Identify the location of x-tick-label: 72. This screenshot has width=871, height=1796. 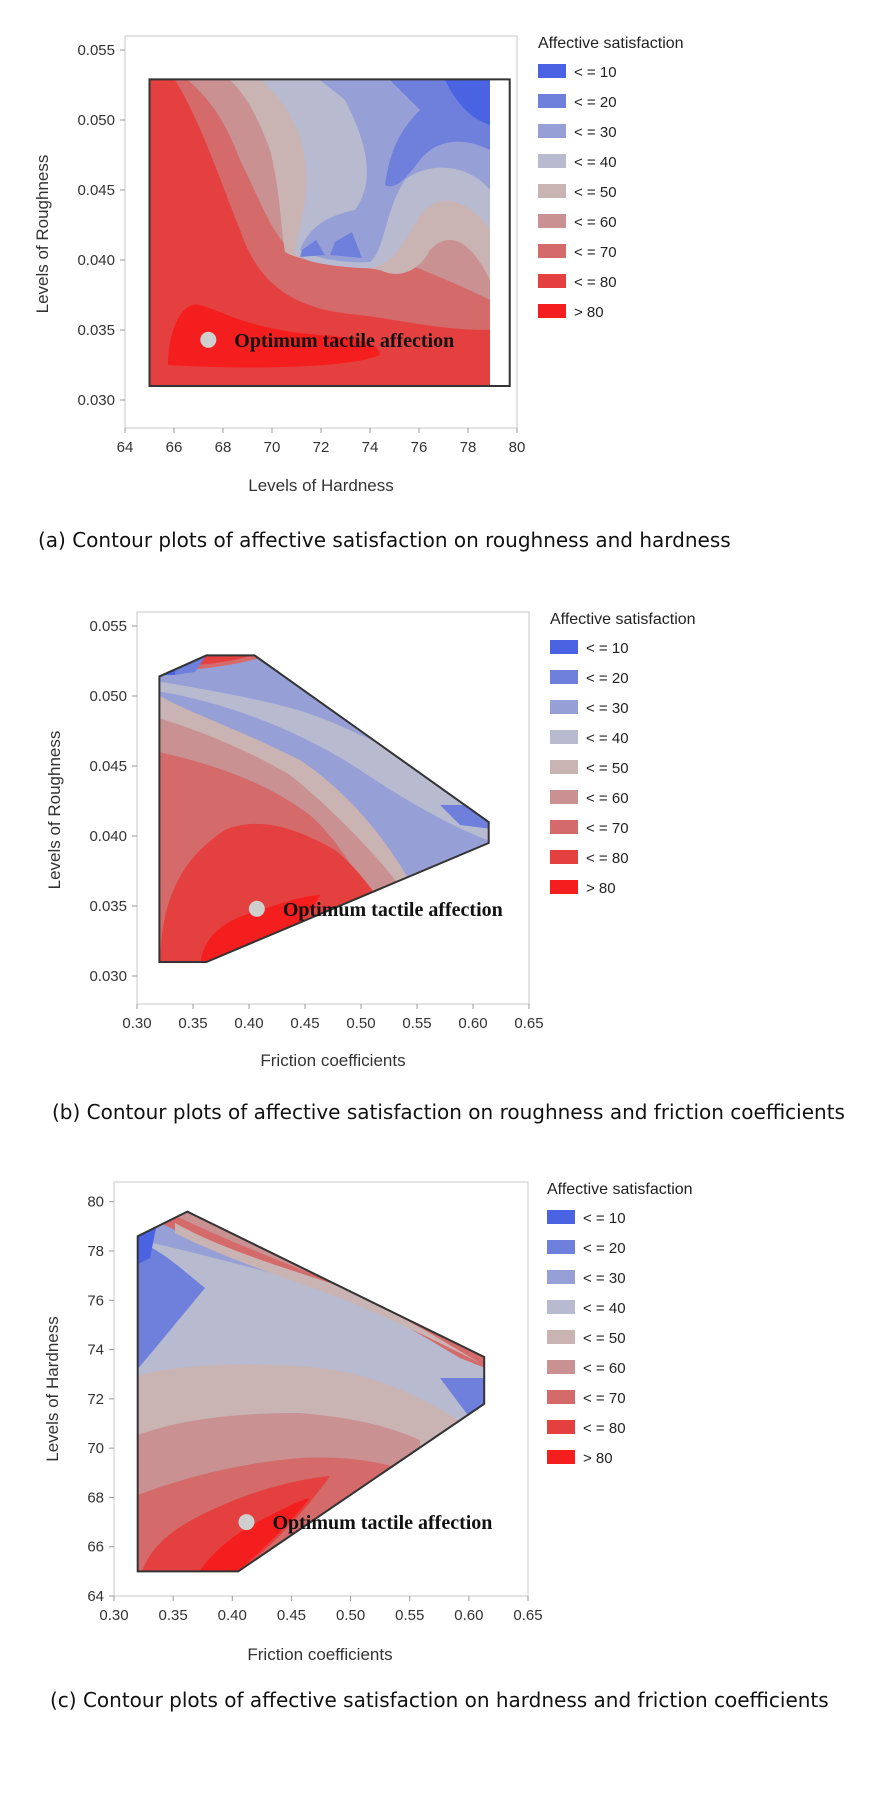
(321, 447).